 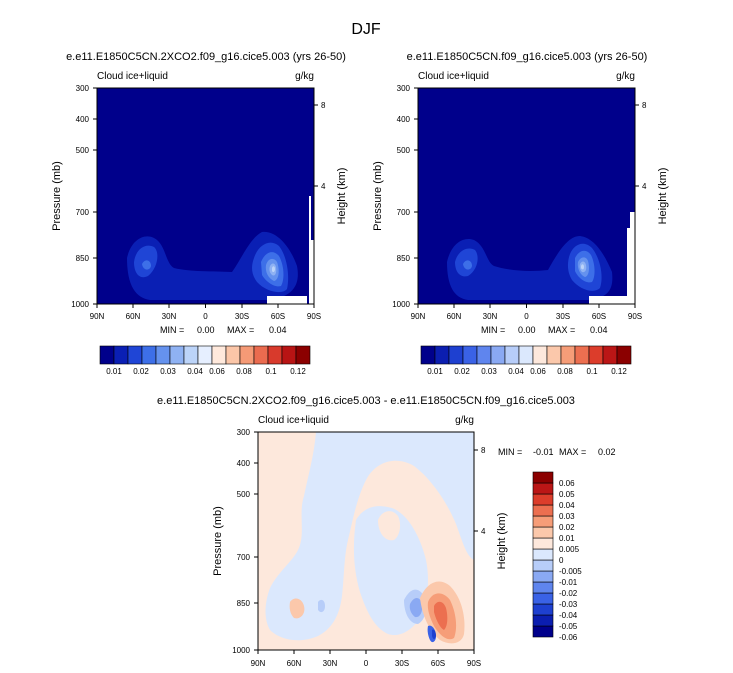 What do you see at coordinates (402, 663) in the screenshot?
I see `panel-c-x-tick-30s: 30S` at bounding box center [402, 663].